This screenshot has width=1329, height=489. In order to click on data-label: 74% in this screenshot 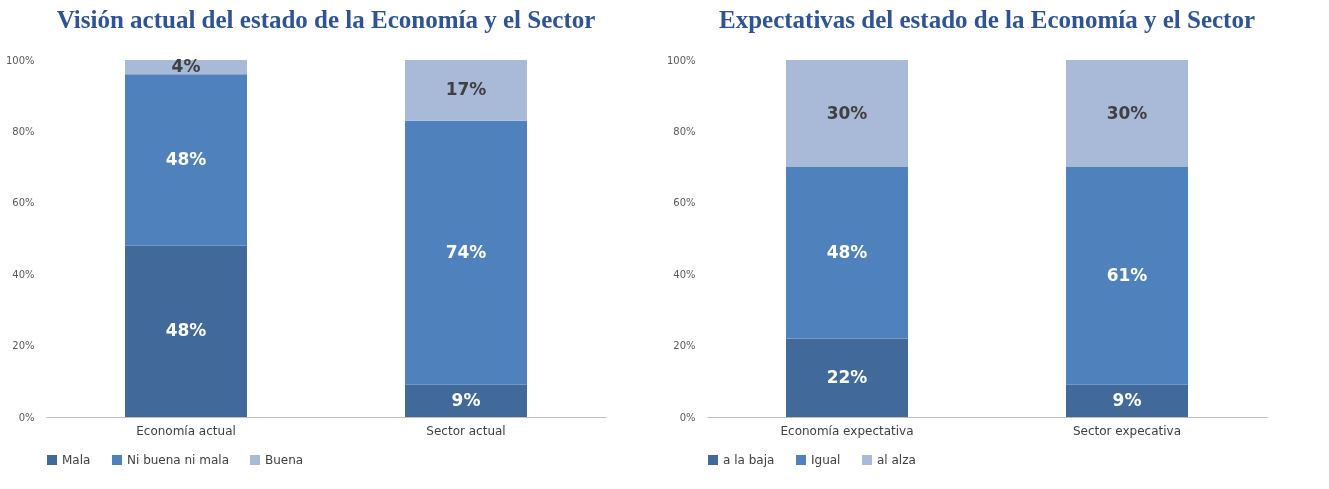, I will do `click(466, 251)`.